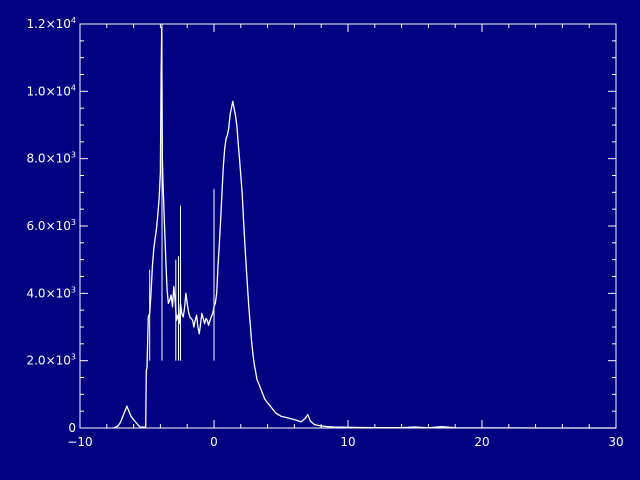 The height and width of the screenshot is (480, 640). Describe the element at coordinates (214, 442) in the screenshot. I see `x-tick-label: 0` at that location.